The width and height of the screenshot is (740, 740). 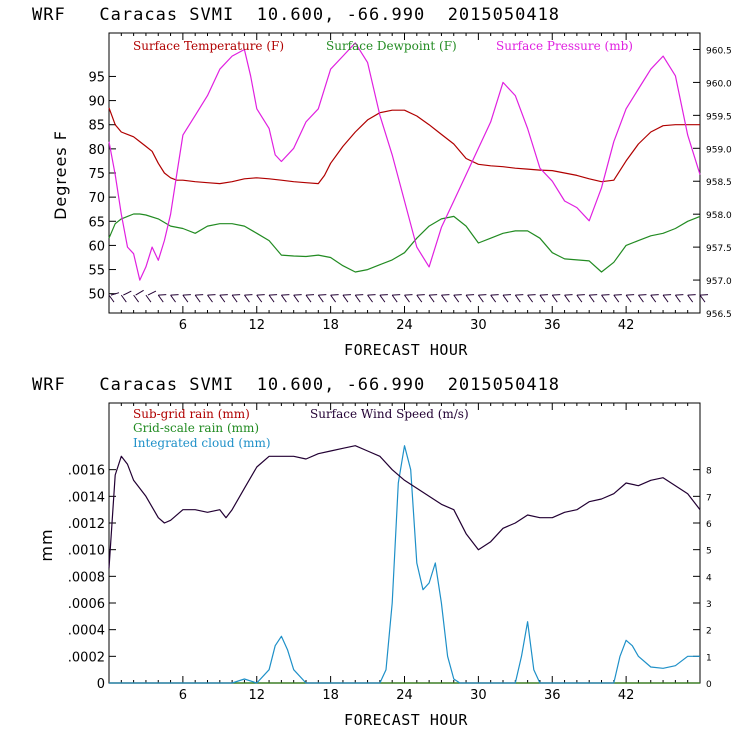 What do you see at coordinates (564, 46) in the screenshot?
I see `legend-entry: Surface Pressure (mb)` at bounding box center [564, 46].